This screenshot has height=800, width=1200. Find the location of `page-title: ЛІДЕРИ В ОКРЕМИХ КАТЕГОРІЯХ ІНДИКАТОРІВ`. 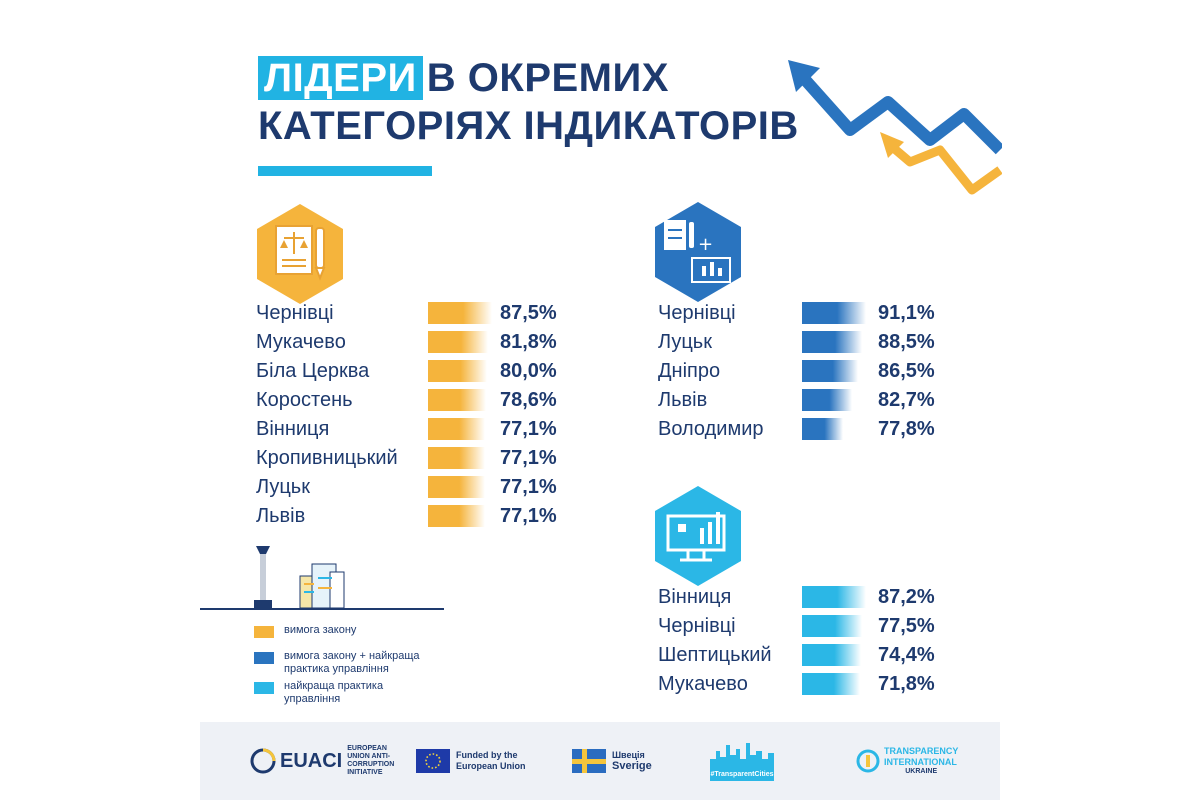

page-title: ЛІДЕРИ В ОКРЕМИХ КАТЕГОРІЯХ ІНДИКАТОРІВ is located at coordinates (528, 102).